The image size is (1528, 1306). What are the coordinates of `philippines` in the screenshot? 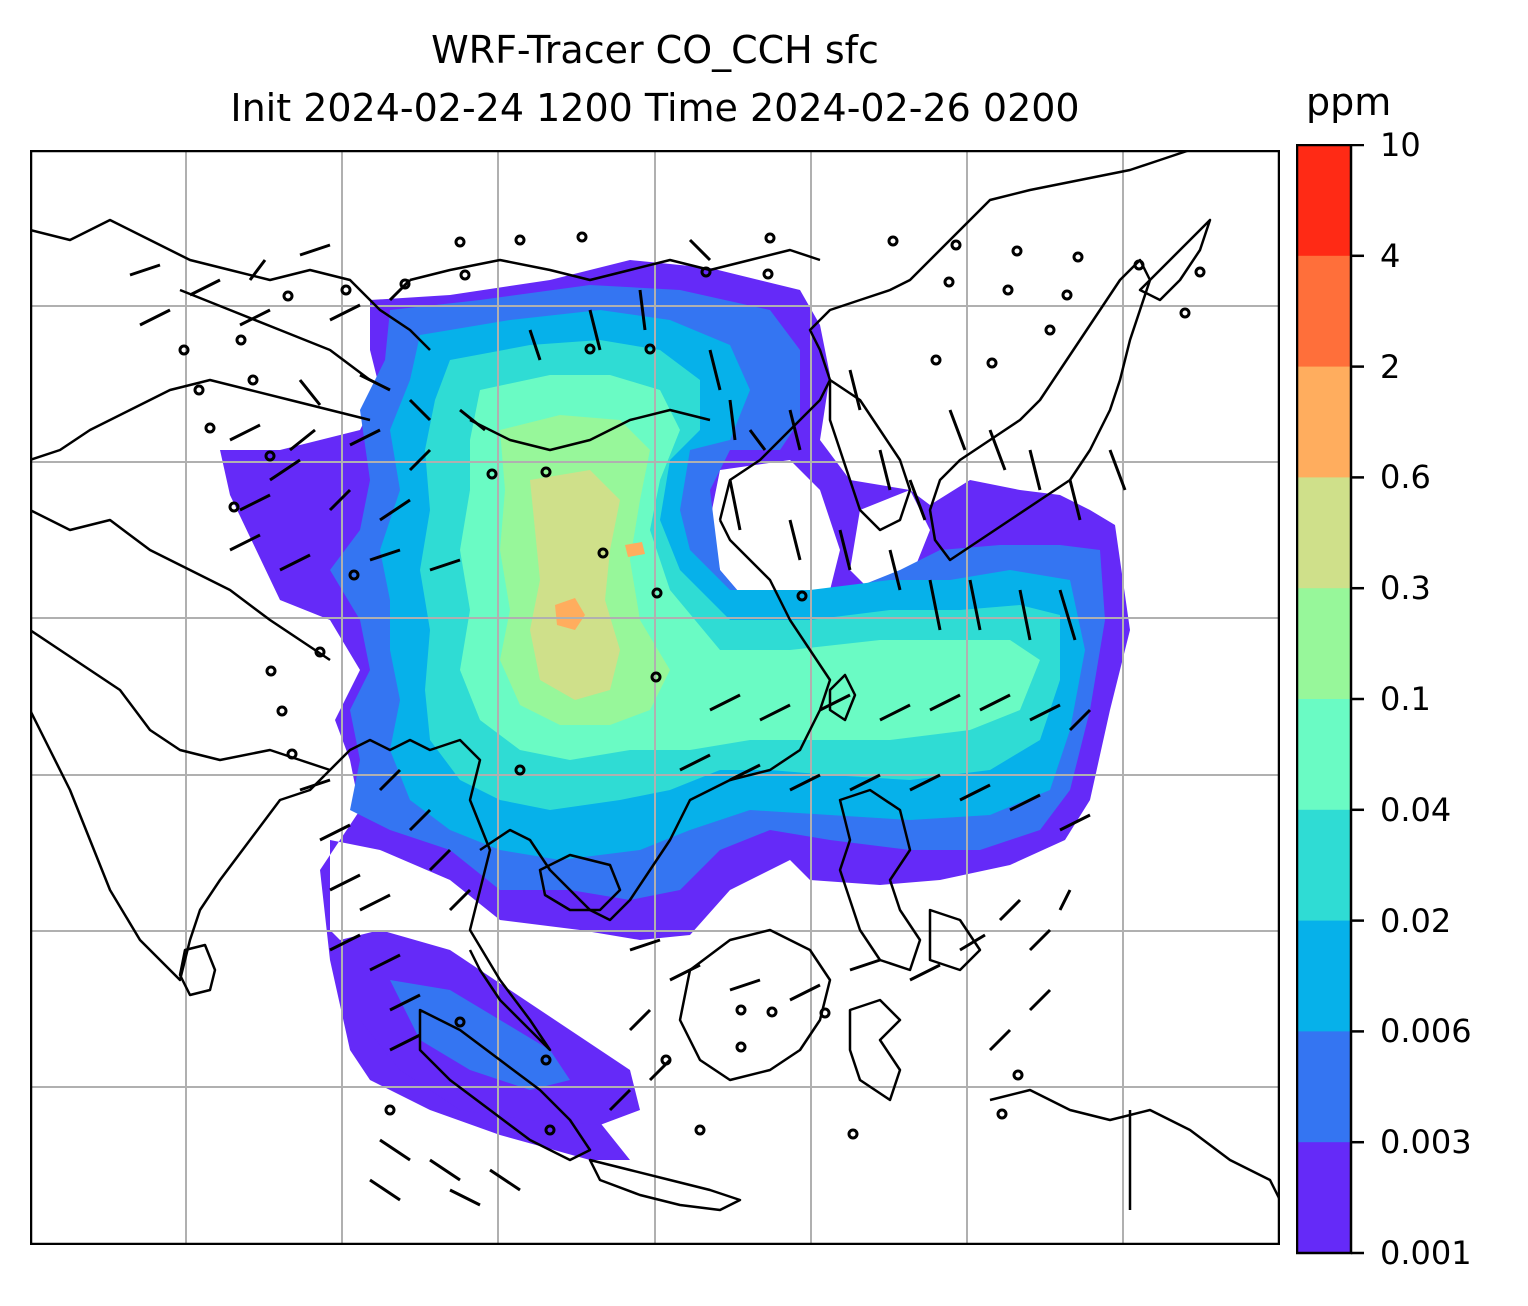 It's located at (880, 880).